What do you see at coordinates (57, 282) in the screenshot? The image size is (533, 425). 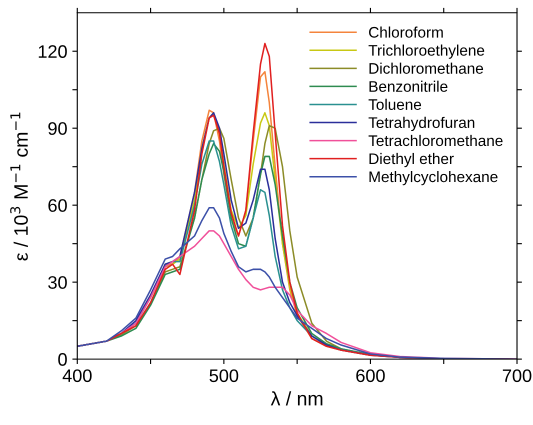 I see `y-tick-label: 30` at bounding box center [57, 282].